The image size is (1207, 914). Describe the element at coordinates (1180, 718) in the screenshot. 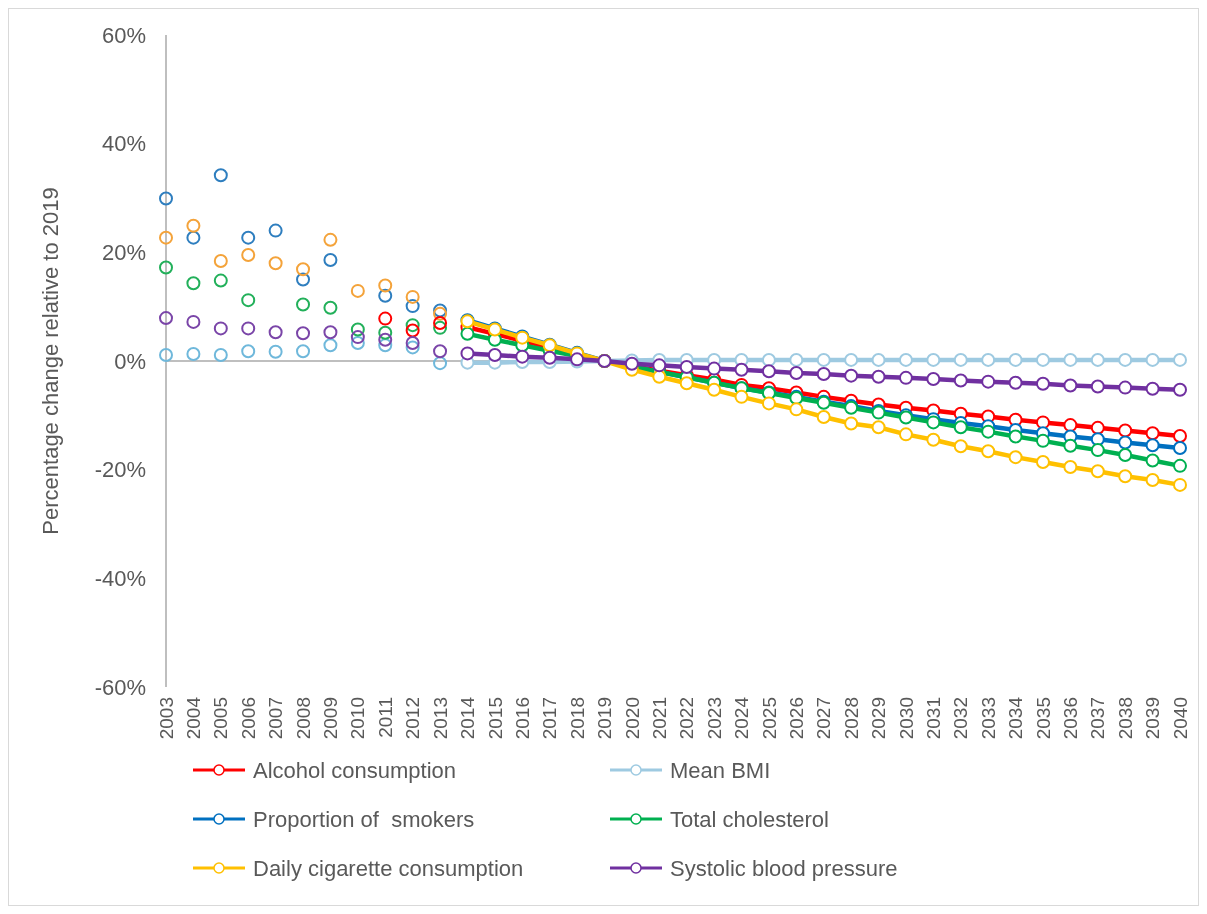

I see `x-tick-label: 2040` at that location.